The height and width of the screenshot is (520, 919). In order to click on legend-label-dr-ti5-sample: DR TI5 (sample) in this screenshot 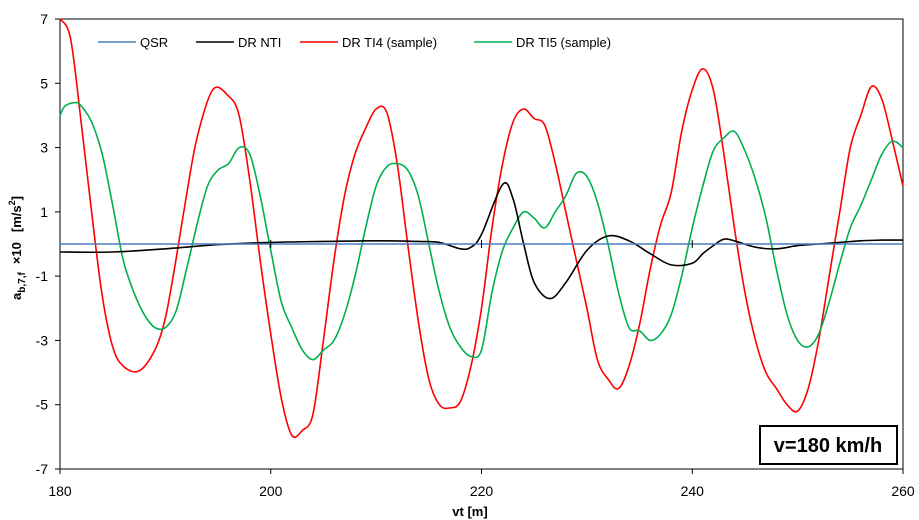, I will do `click(563, 42)`.